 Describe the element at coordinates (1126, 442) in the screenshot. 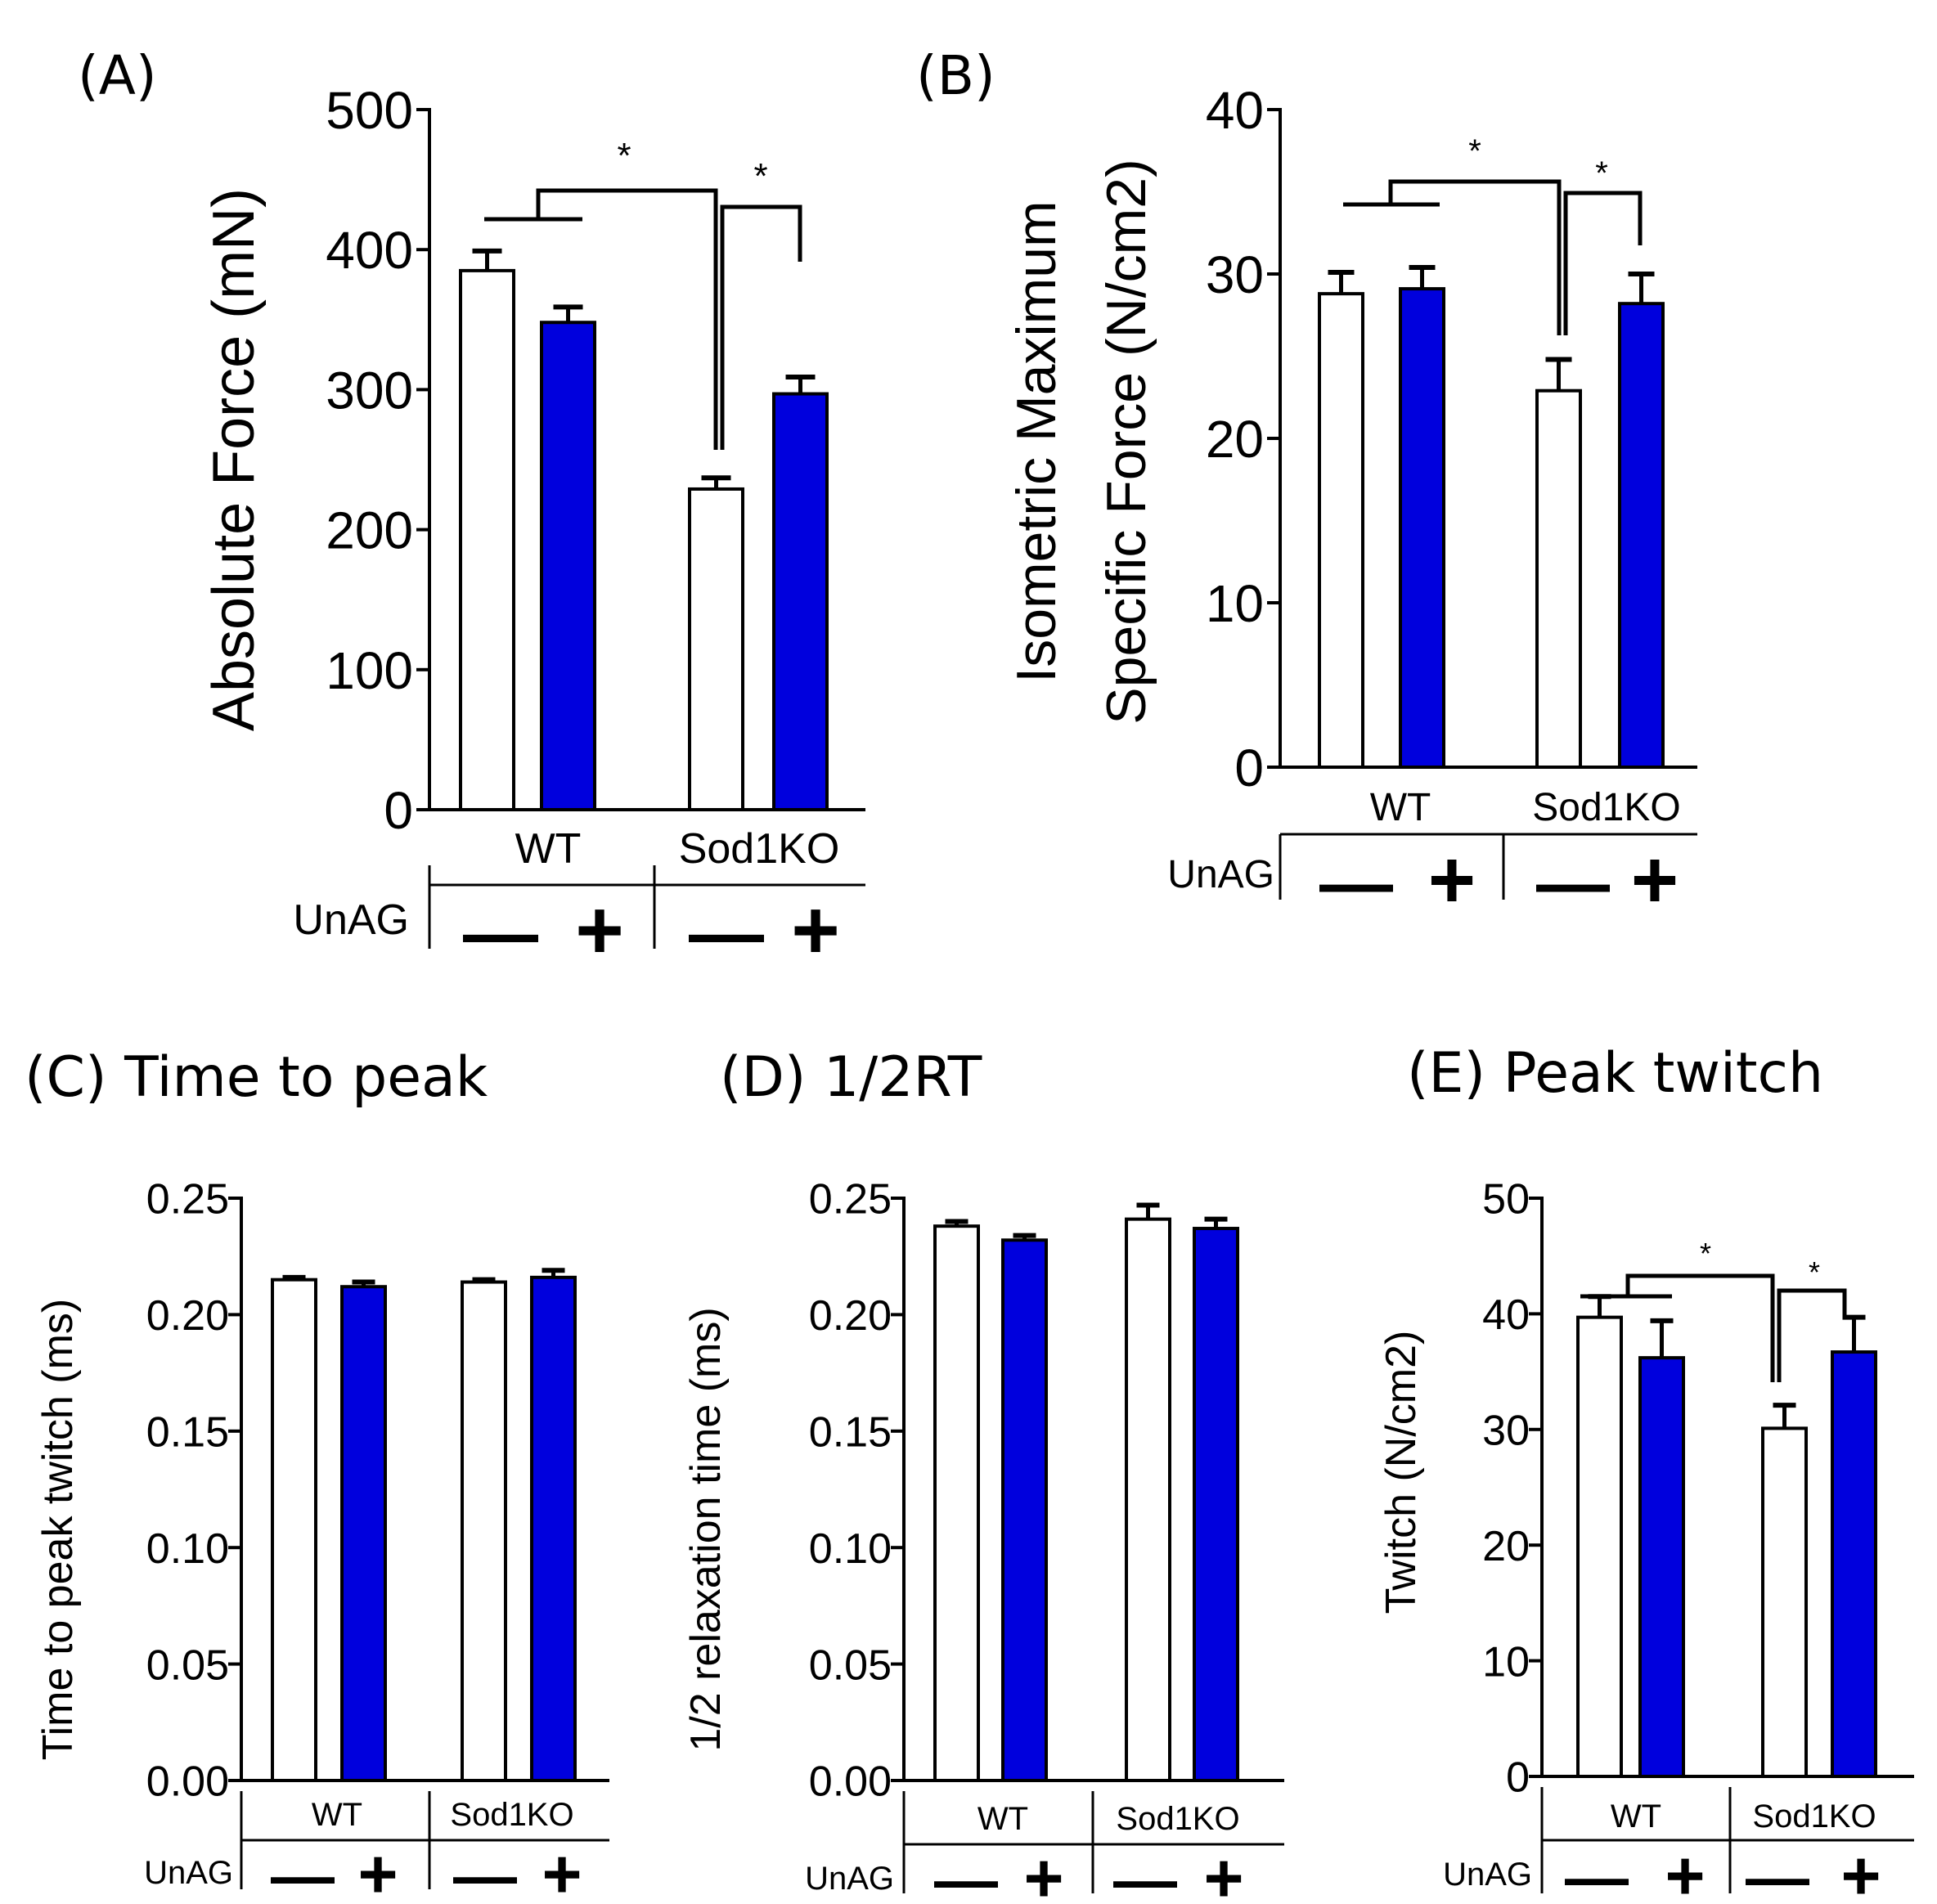

I see `y-axis-label: Specific Force (N/cm2)` at that location.